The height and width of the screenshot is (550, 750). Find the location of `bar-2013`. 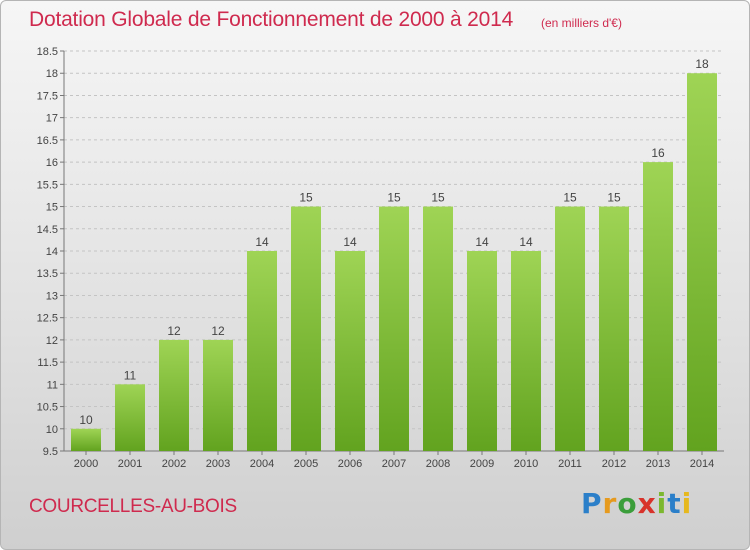

bar-2013 is located at coordinates (658, 306).